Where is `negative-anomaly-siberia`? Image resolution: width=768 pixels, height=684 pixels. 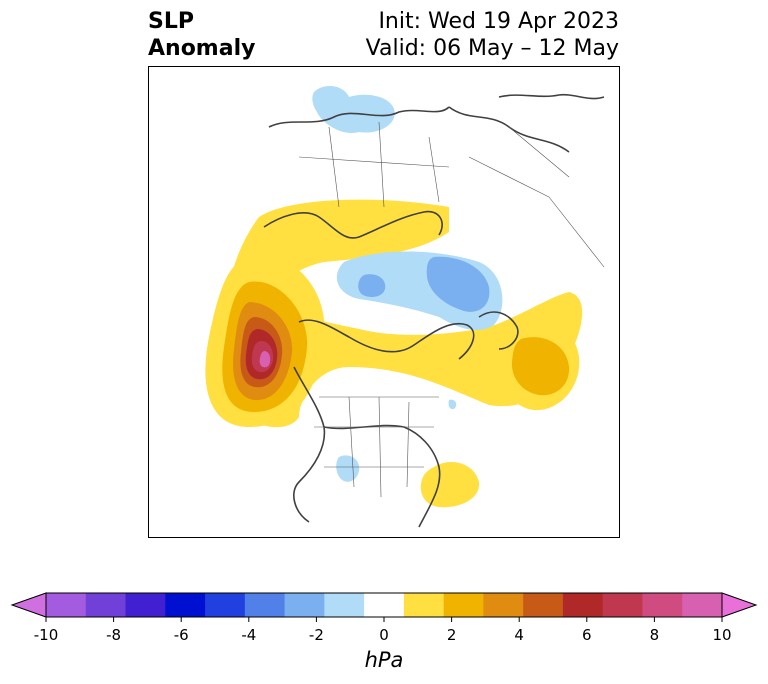
negative-anomaly-siberia is located at coordinates (353, 109).